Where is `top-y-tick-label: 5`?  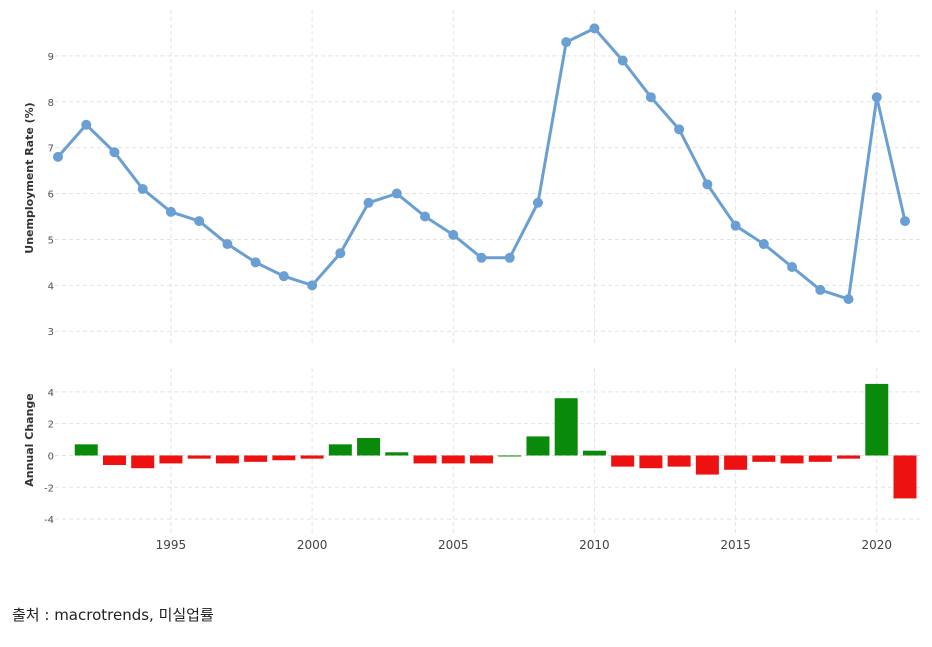
top-y-tick-label: 5 is located at coordinates (51, 240).